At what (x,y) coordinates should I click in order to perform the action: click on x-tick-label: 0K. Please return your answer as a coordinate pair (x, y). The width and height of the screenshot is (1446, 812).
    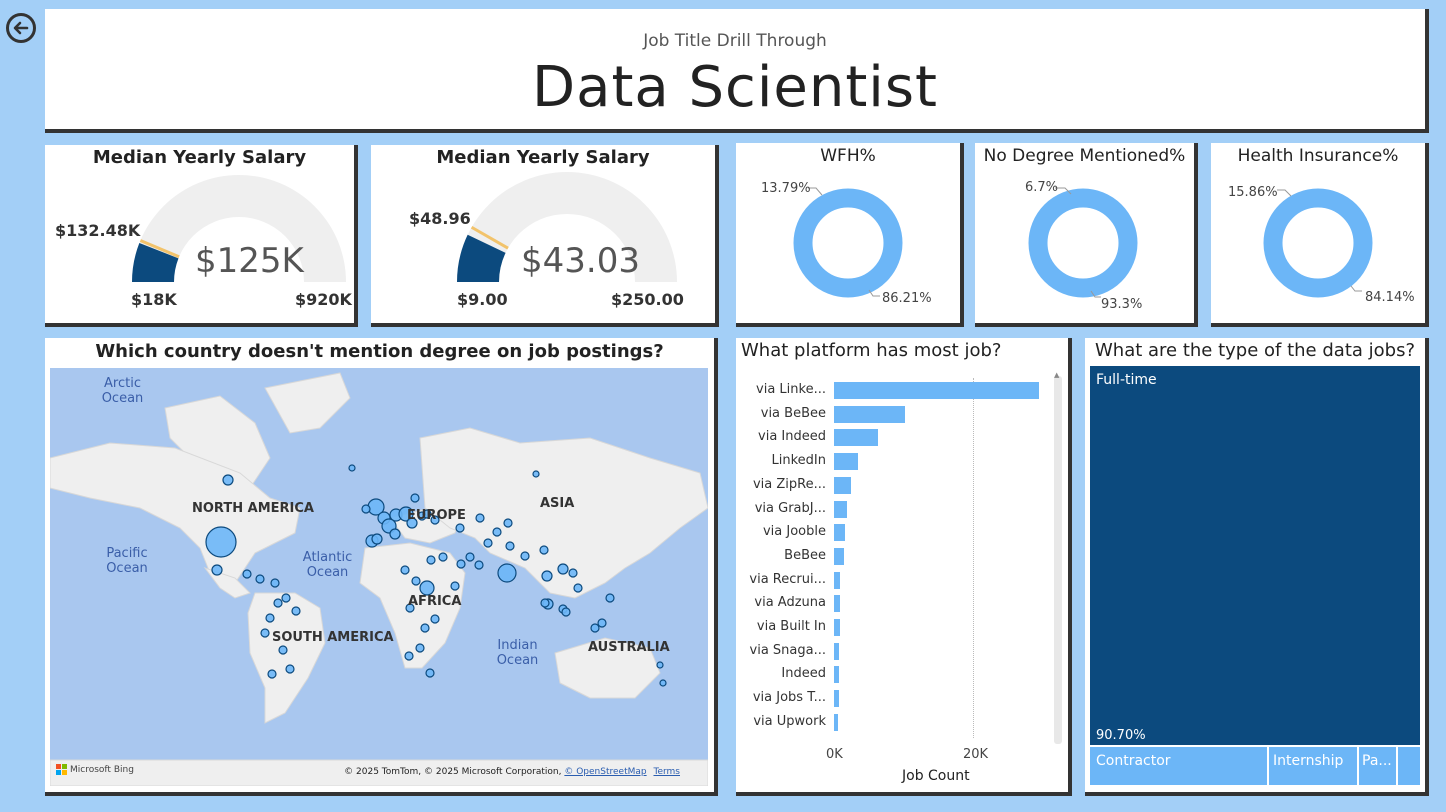
    Looking at the image, I should click on (834, 754).